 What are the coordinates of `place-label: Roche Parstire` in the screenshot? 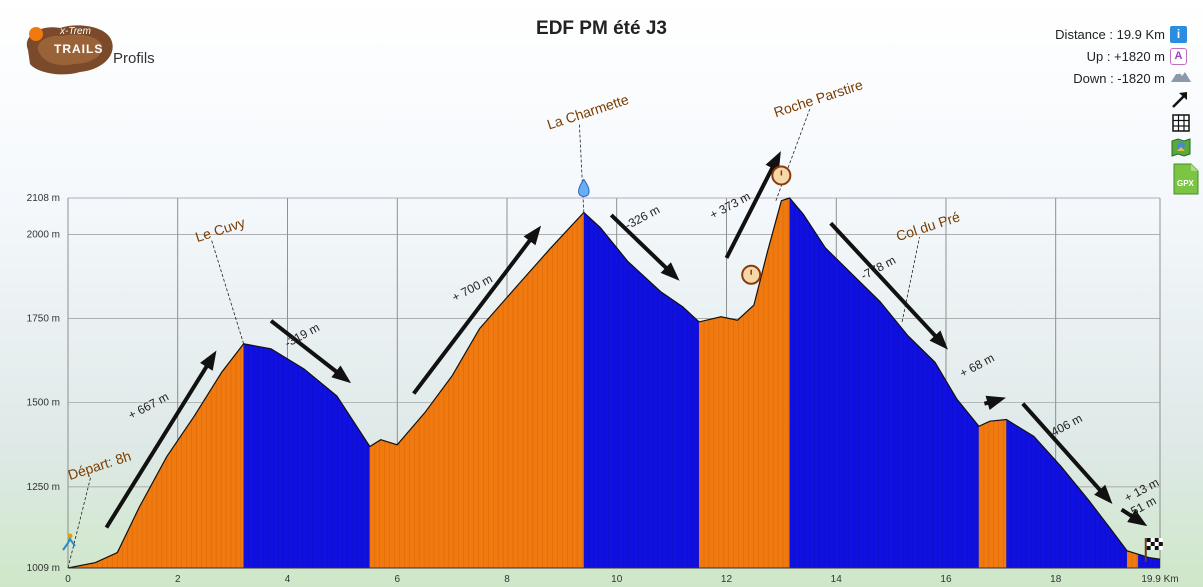 It's located at (818, 98).